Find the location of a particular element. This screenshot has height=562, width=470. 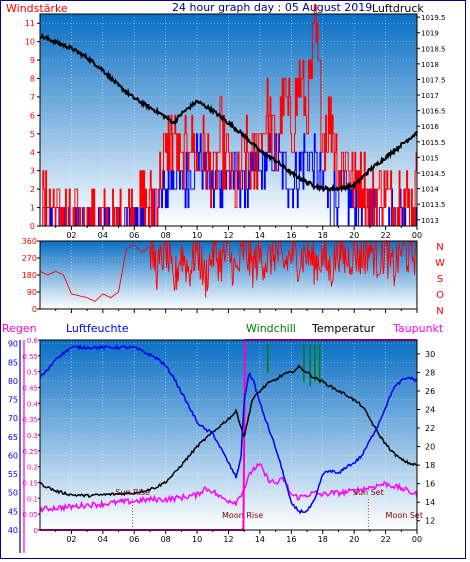

panel-1-xtick-label: 04 is located at coordinates (103, 235).